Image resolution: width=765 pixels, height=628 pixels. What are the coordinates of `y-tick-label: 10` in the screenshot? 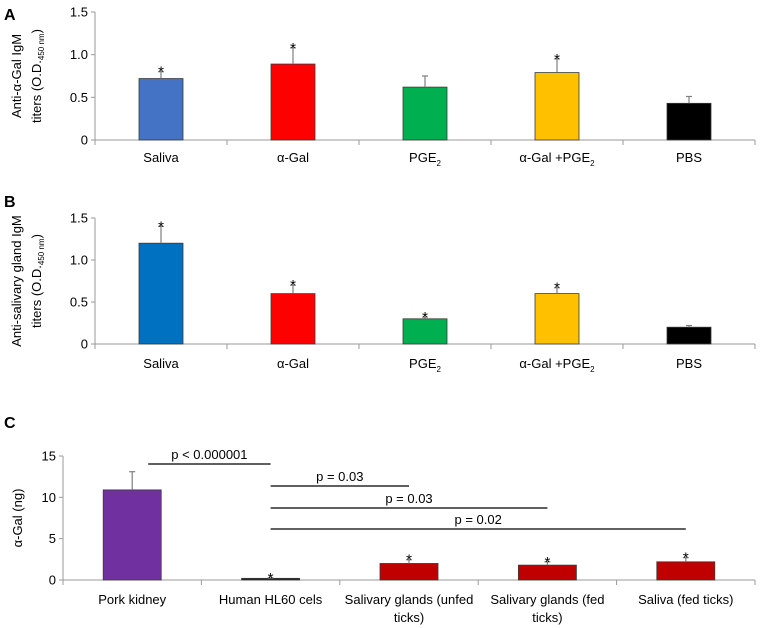 It's located at (49, 497).